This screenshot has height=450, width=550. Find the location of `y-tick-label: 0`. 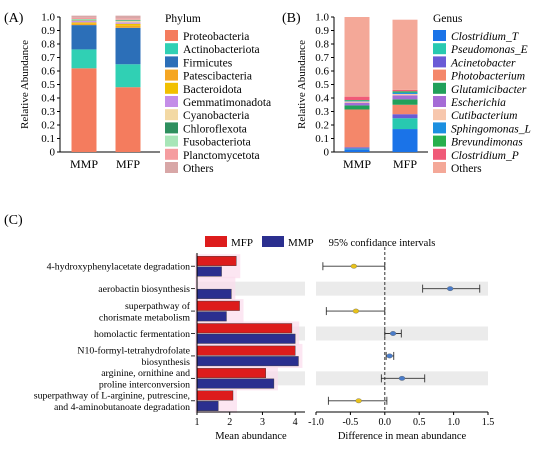

y-tick-label: 0 is located at coordinates (53, 153).